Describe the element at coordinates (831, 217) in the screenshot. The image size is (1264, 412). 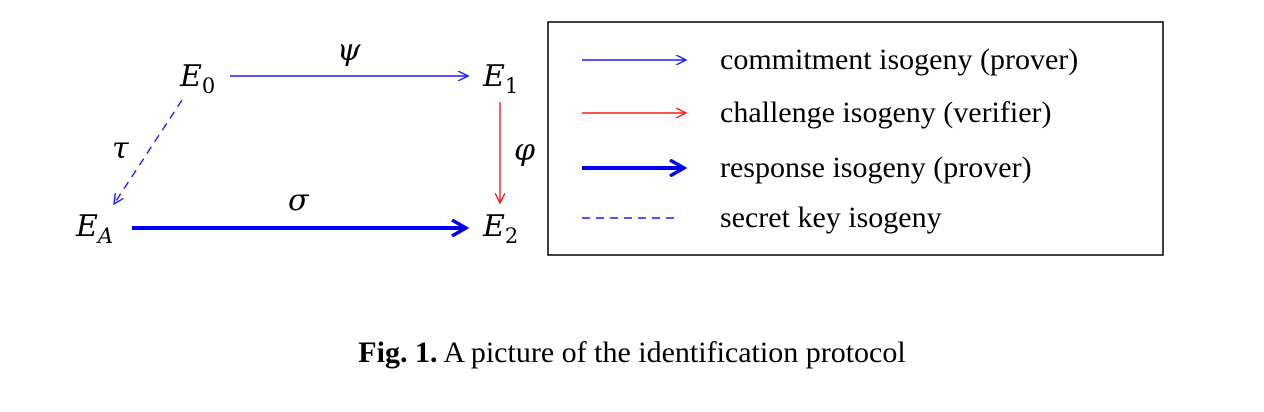
I see `legend-label-secret: secret key isogeny` at that location.